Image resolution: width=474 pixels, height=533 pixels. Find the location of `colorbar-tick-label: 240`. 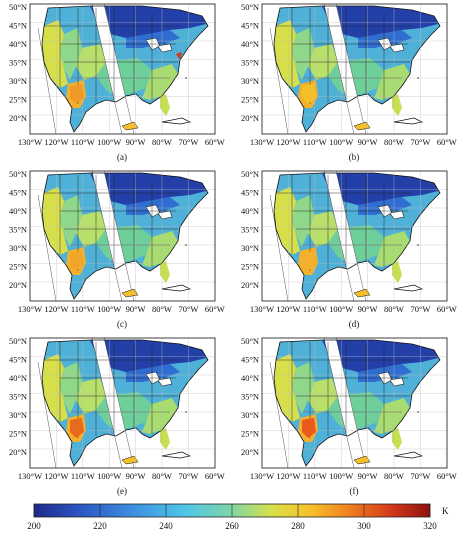

colorbar-tick-label: 240 is located at coordinates (166, 526).